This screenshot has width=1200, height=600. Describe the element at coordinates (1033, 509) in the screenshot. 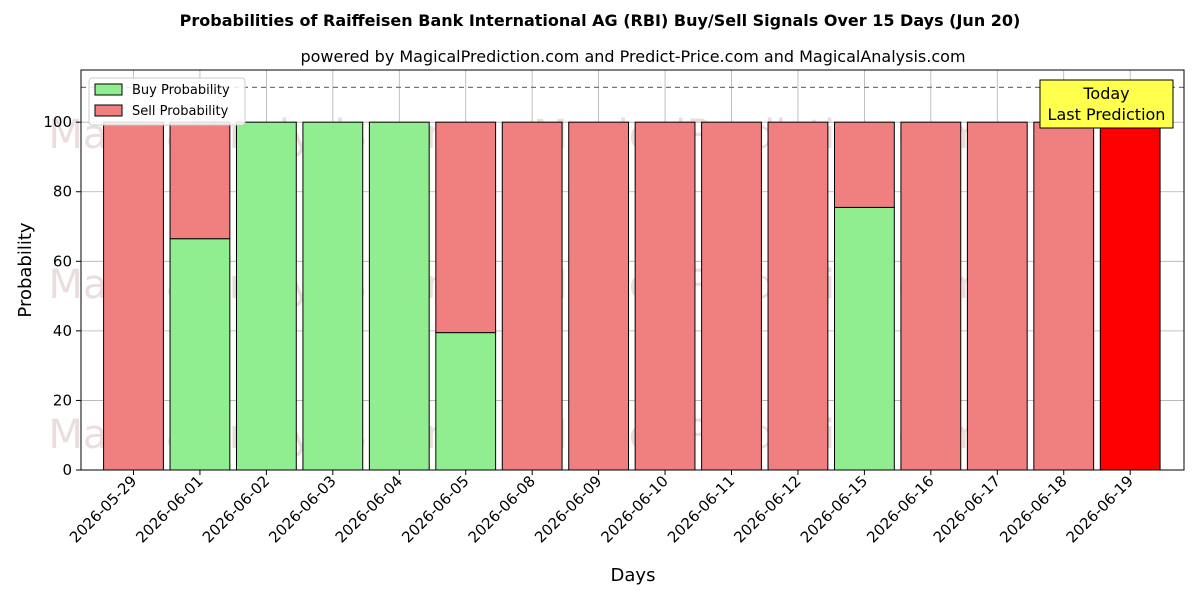

I see `x-tick-label: 2026-06-18` at that location.